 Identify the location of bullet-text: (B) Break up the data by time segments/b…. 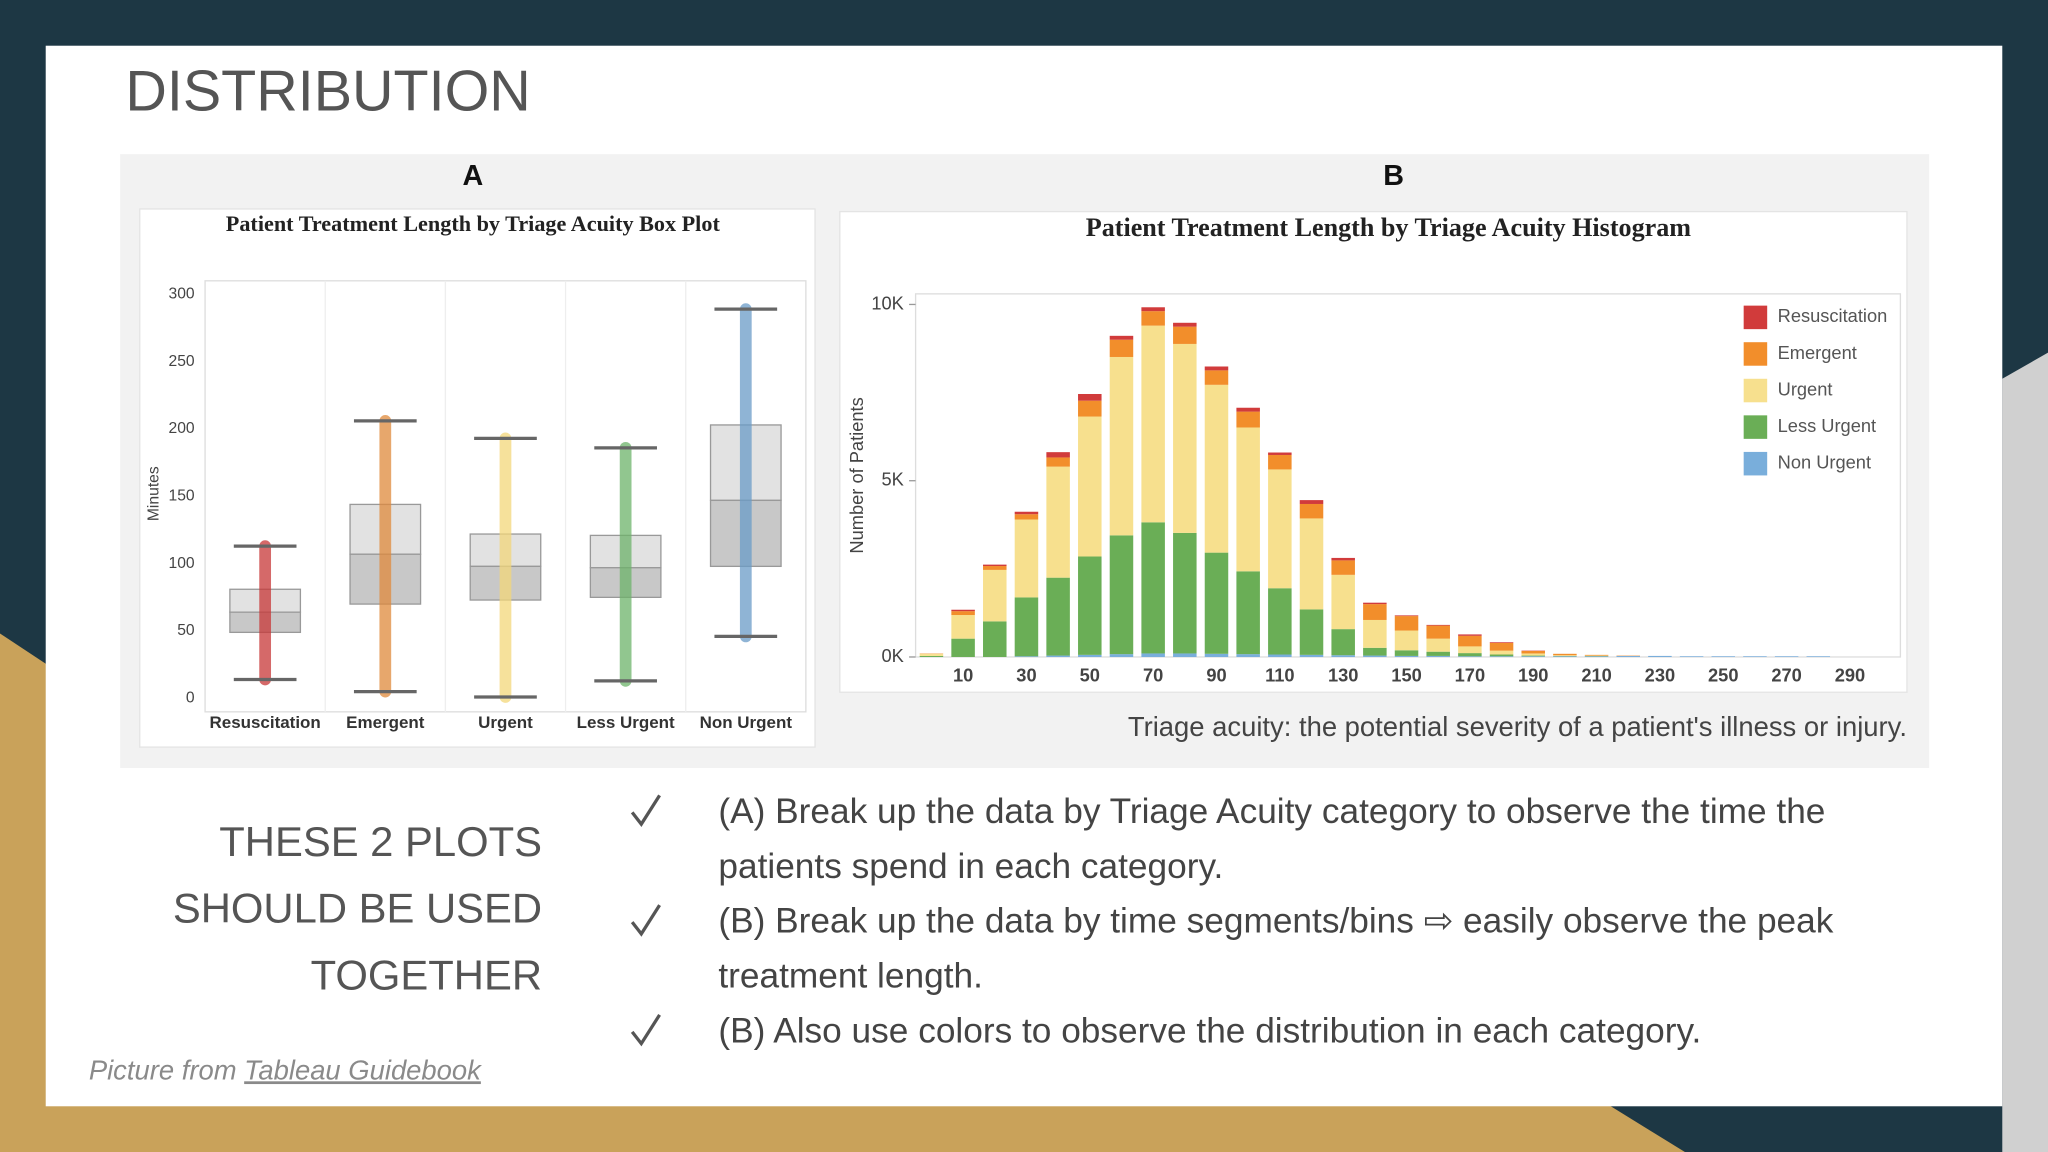
(1275, 921).